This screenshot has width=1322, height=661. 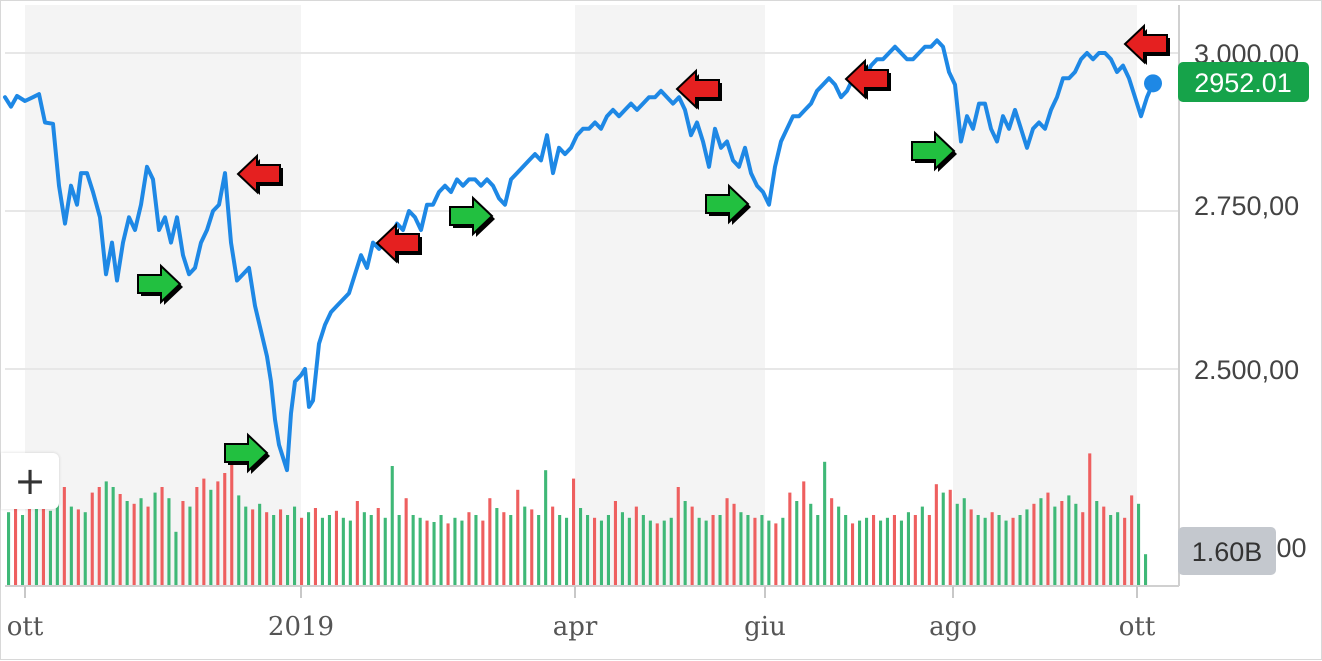 I want to click on x-tick-label: giu, so click(x=765, y=627).